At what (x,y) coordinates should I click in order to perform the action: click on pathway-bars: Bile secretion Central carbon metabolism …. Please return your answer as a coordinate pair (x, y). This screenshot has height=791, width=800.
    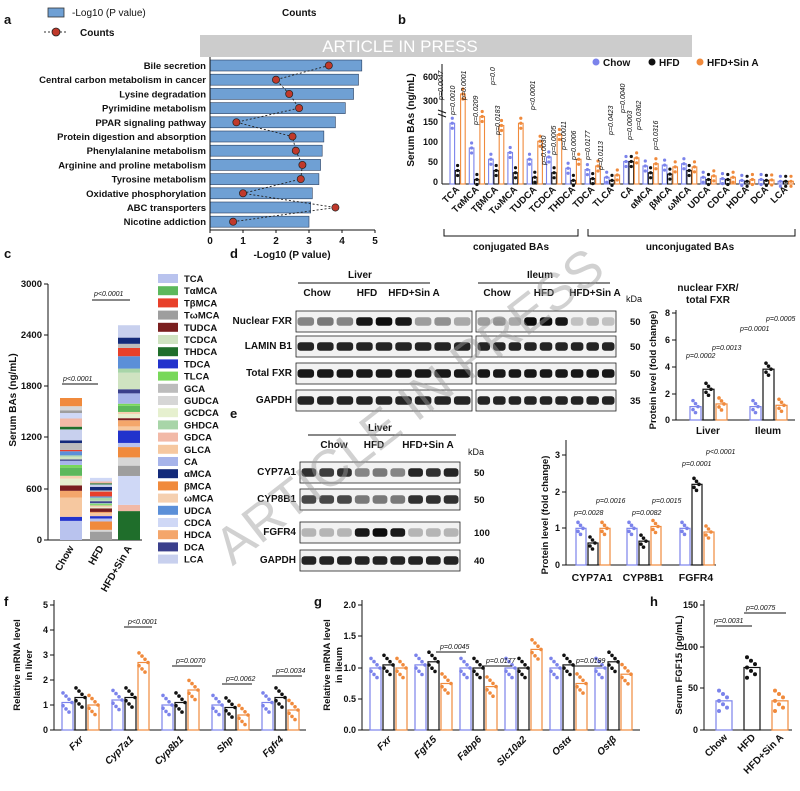
    Looking at the image, I should click on (201, 143).